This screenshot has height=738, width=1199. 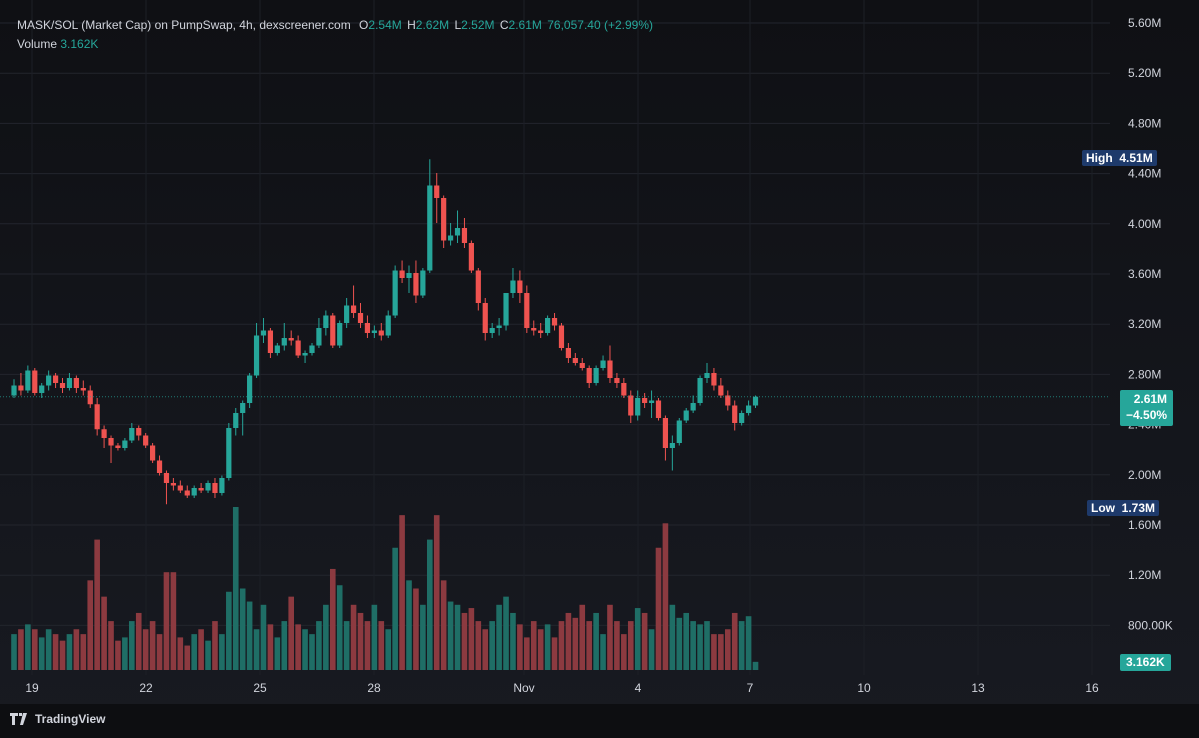 I want to click on x-tick-label: 28, so click(x=374, y=688).